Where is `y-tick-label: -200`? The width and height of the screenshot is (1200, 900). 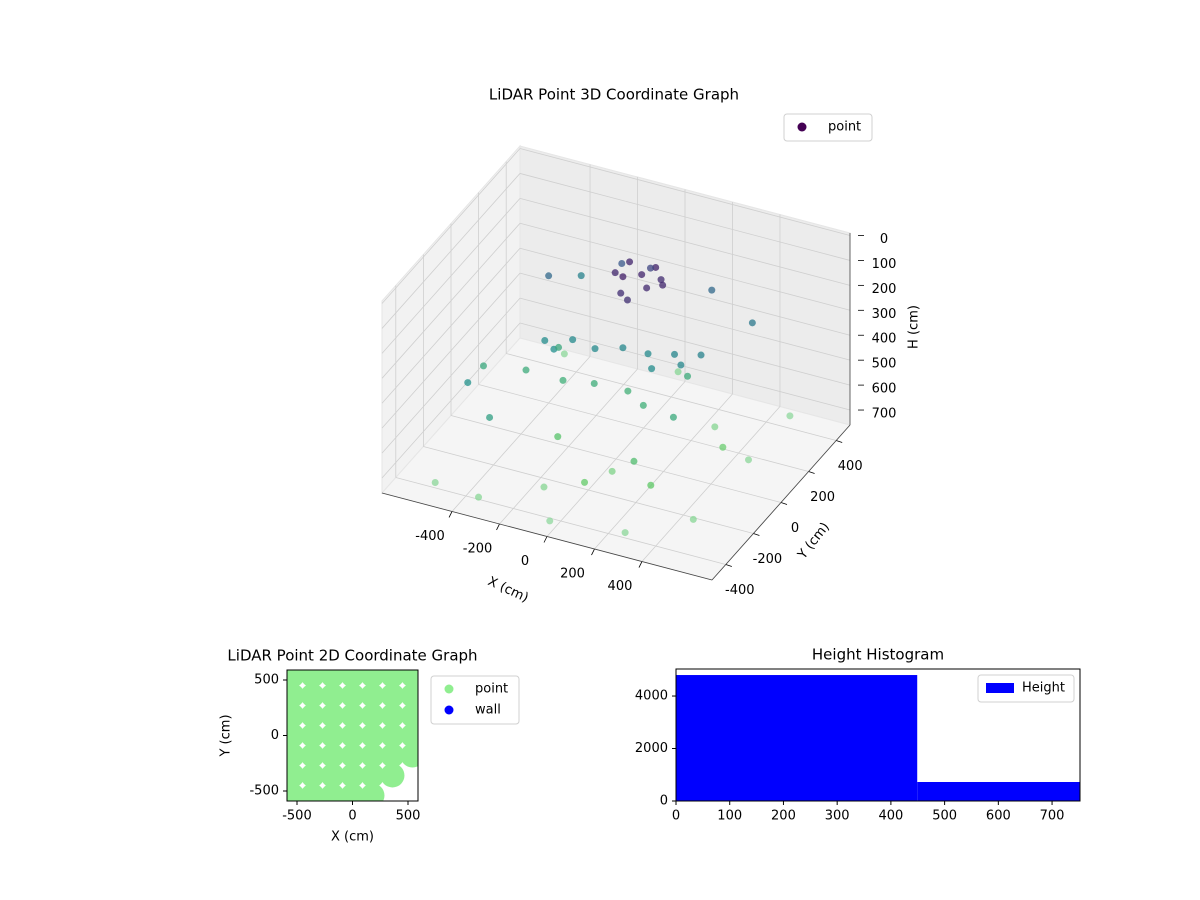 y-tick-label: -200 is located at coordinates (768, 559).